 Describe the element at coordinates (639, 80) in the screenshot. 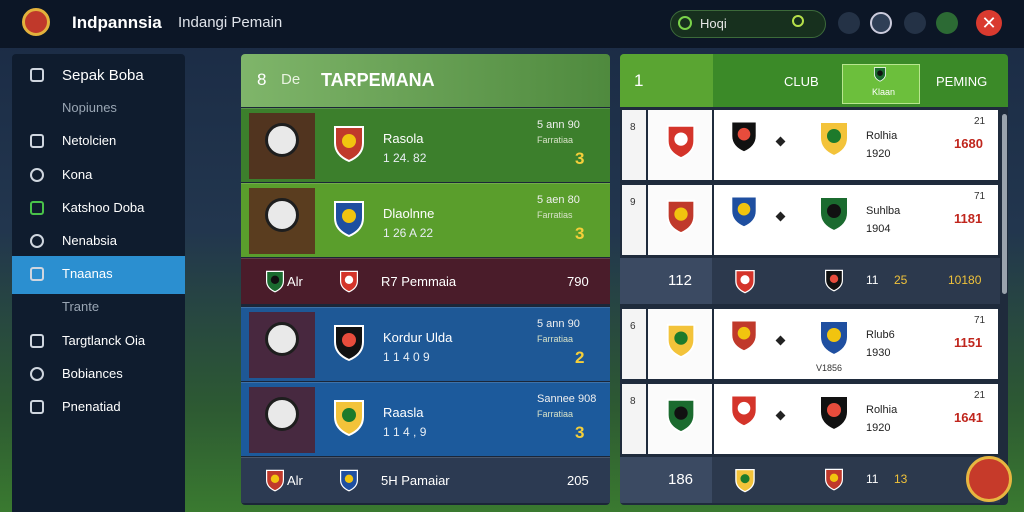

I see `header-number: 1` at that location.